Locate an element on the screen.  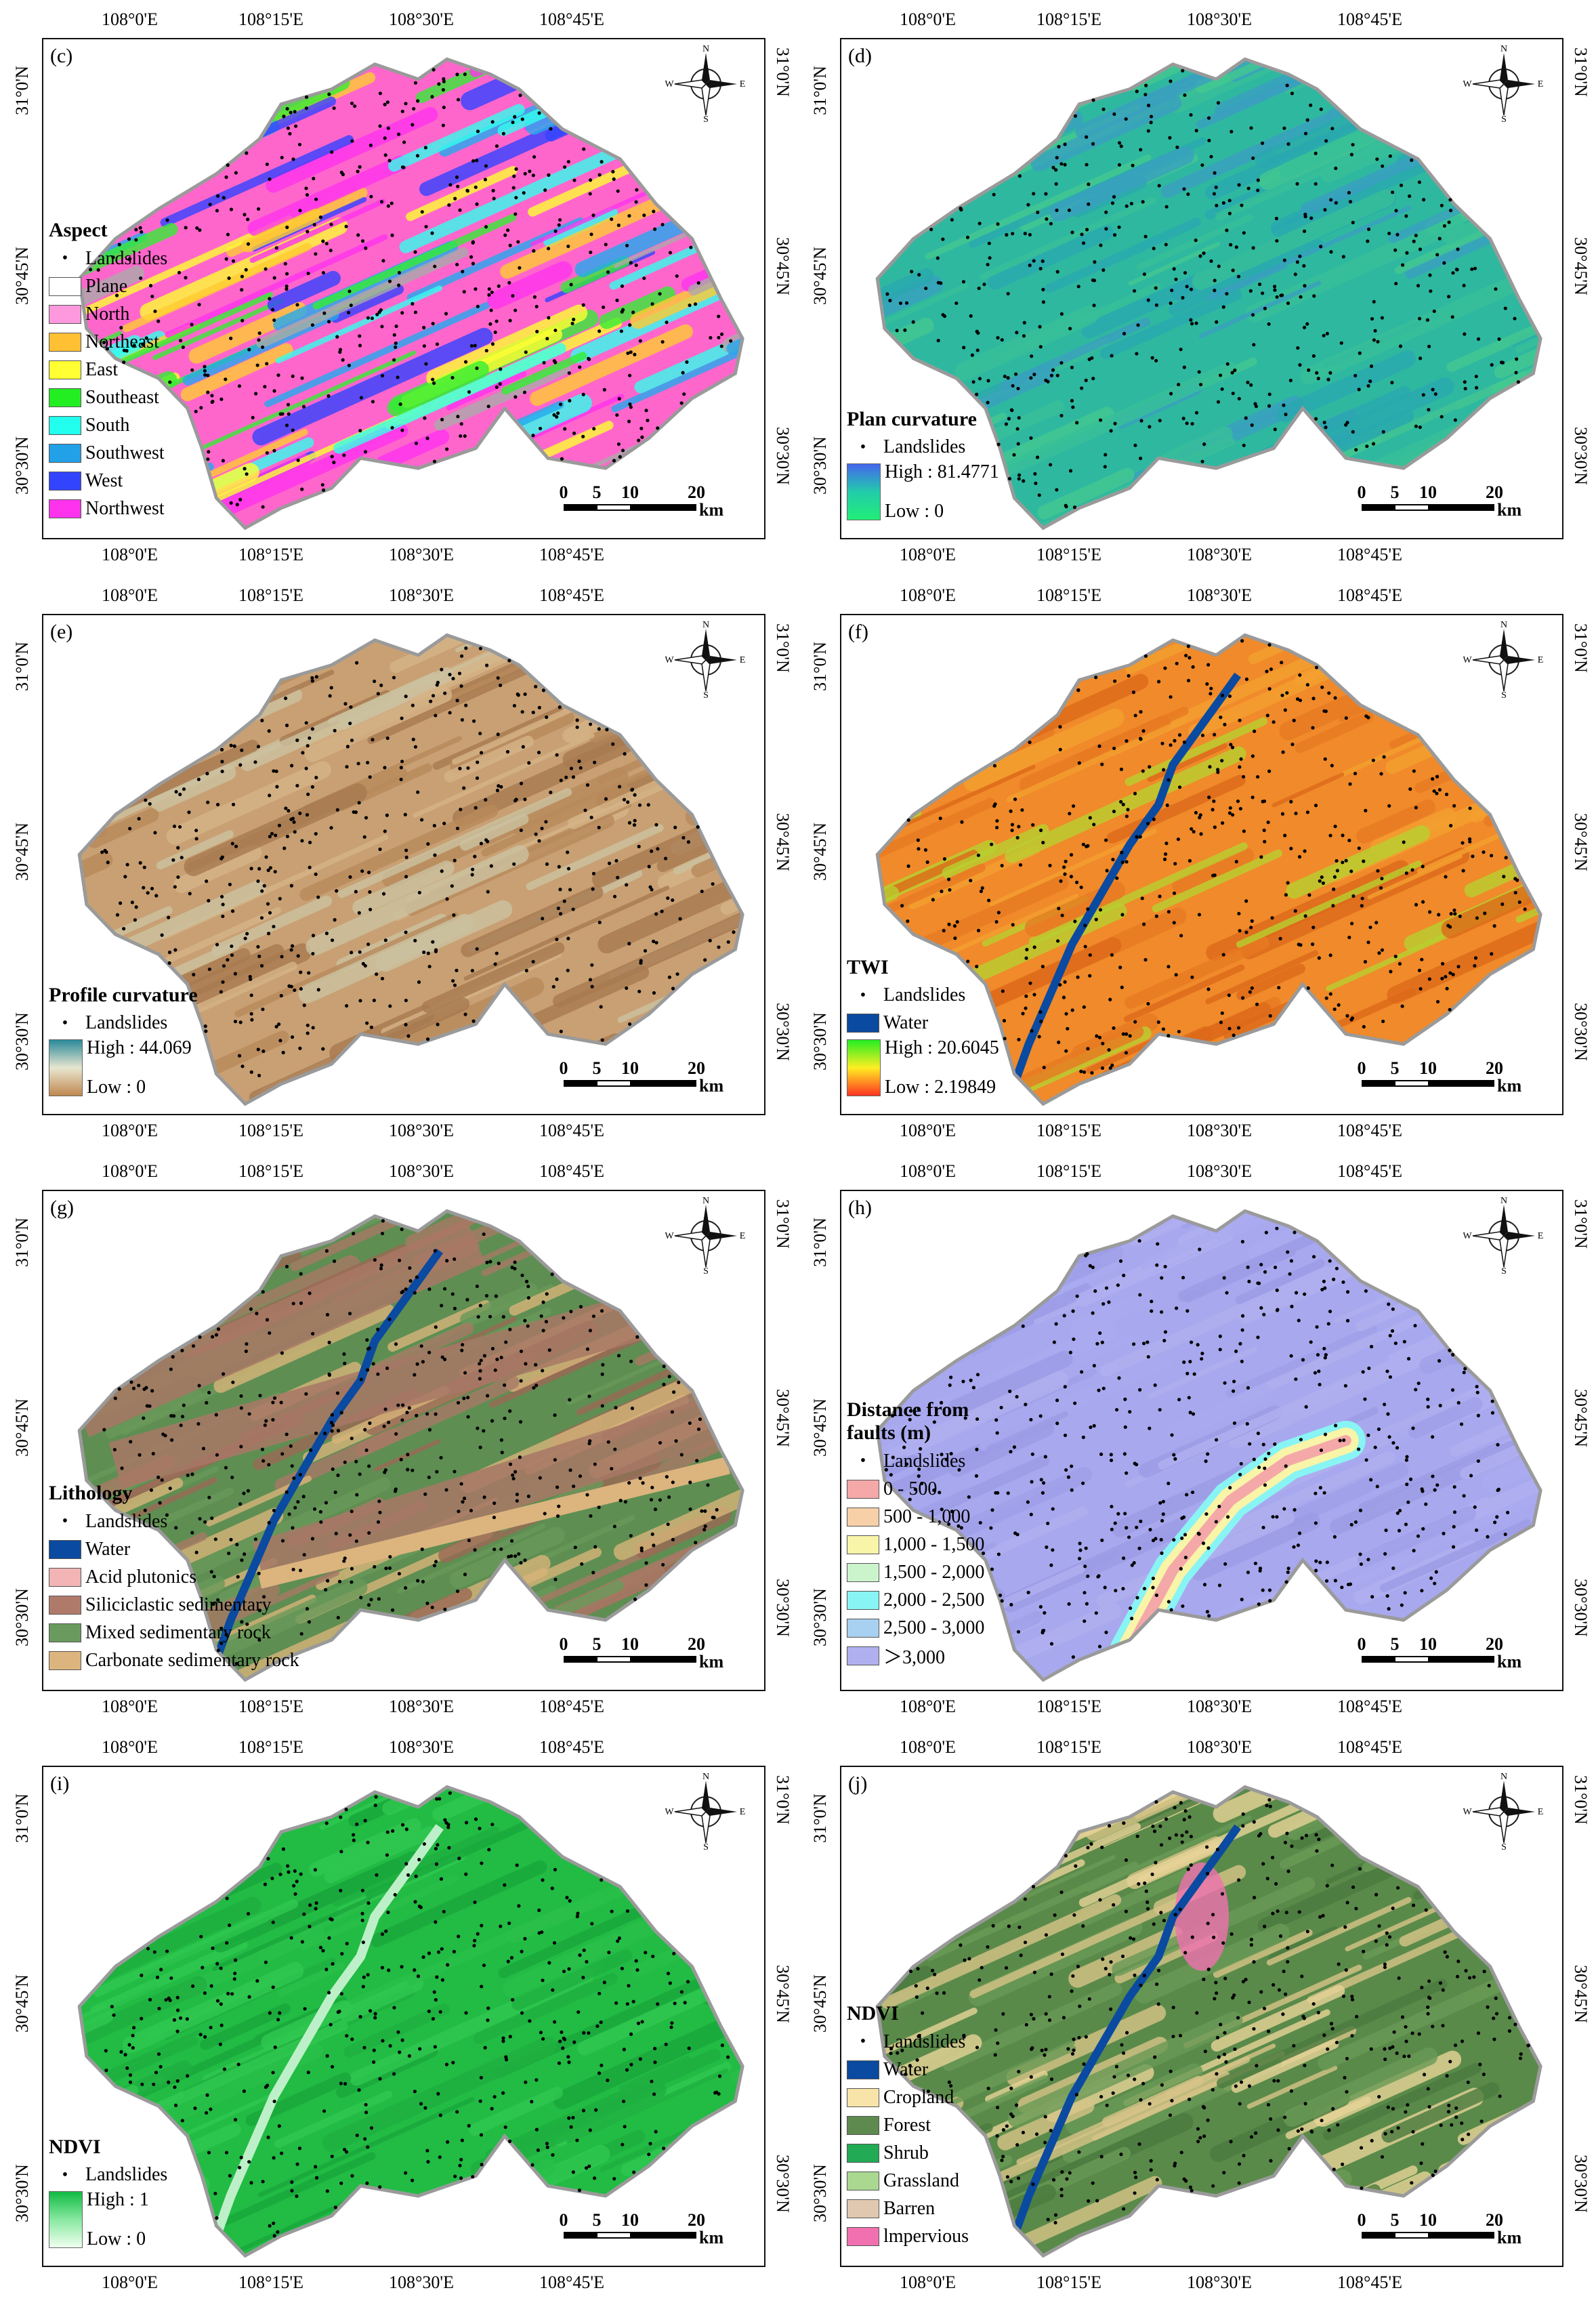
scale-tick-label: 0 is located at coordinates (1361, 492).